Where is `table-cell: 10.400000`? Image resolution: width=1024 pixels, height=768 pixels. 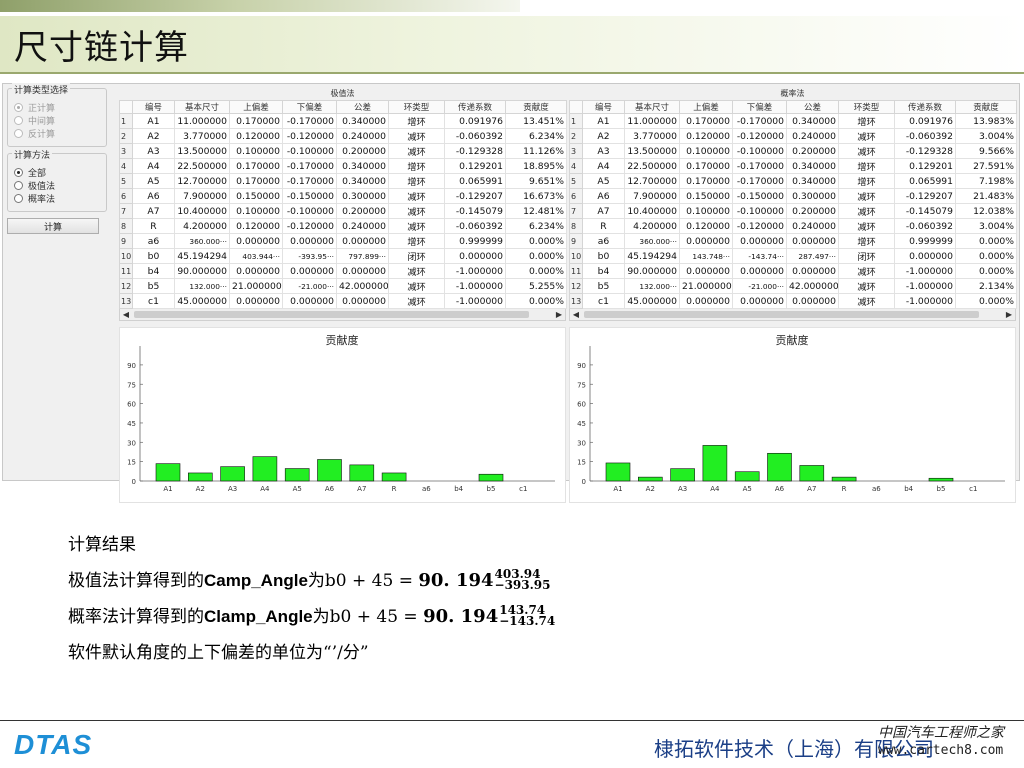
table-cell: 10.400000 is located at coordinates (202, 211).